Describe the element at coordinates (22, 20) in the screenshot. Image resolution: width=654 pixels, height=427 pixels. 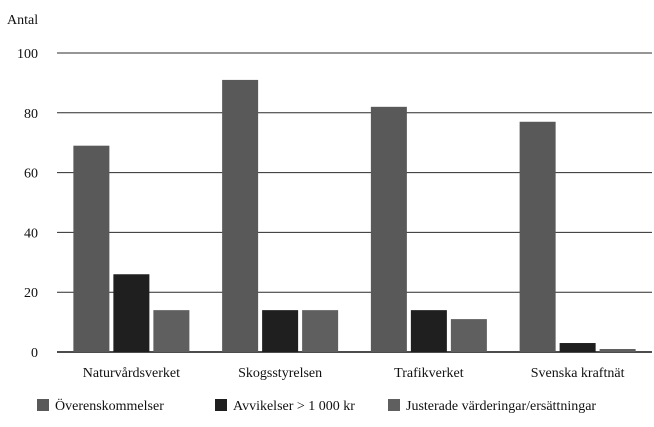
I see `y-axis-title: Antal` at that location.